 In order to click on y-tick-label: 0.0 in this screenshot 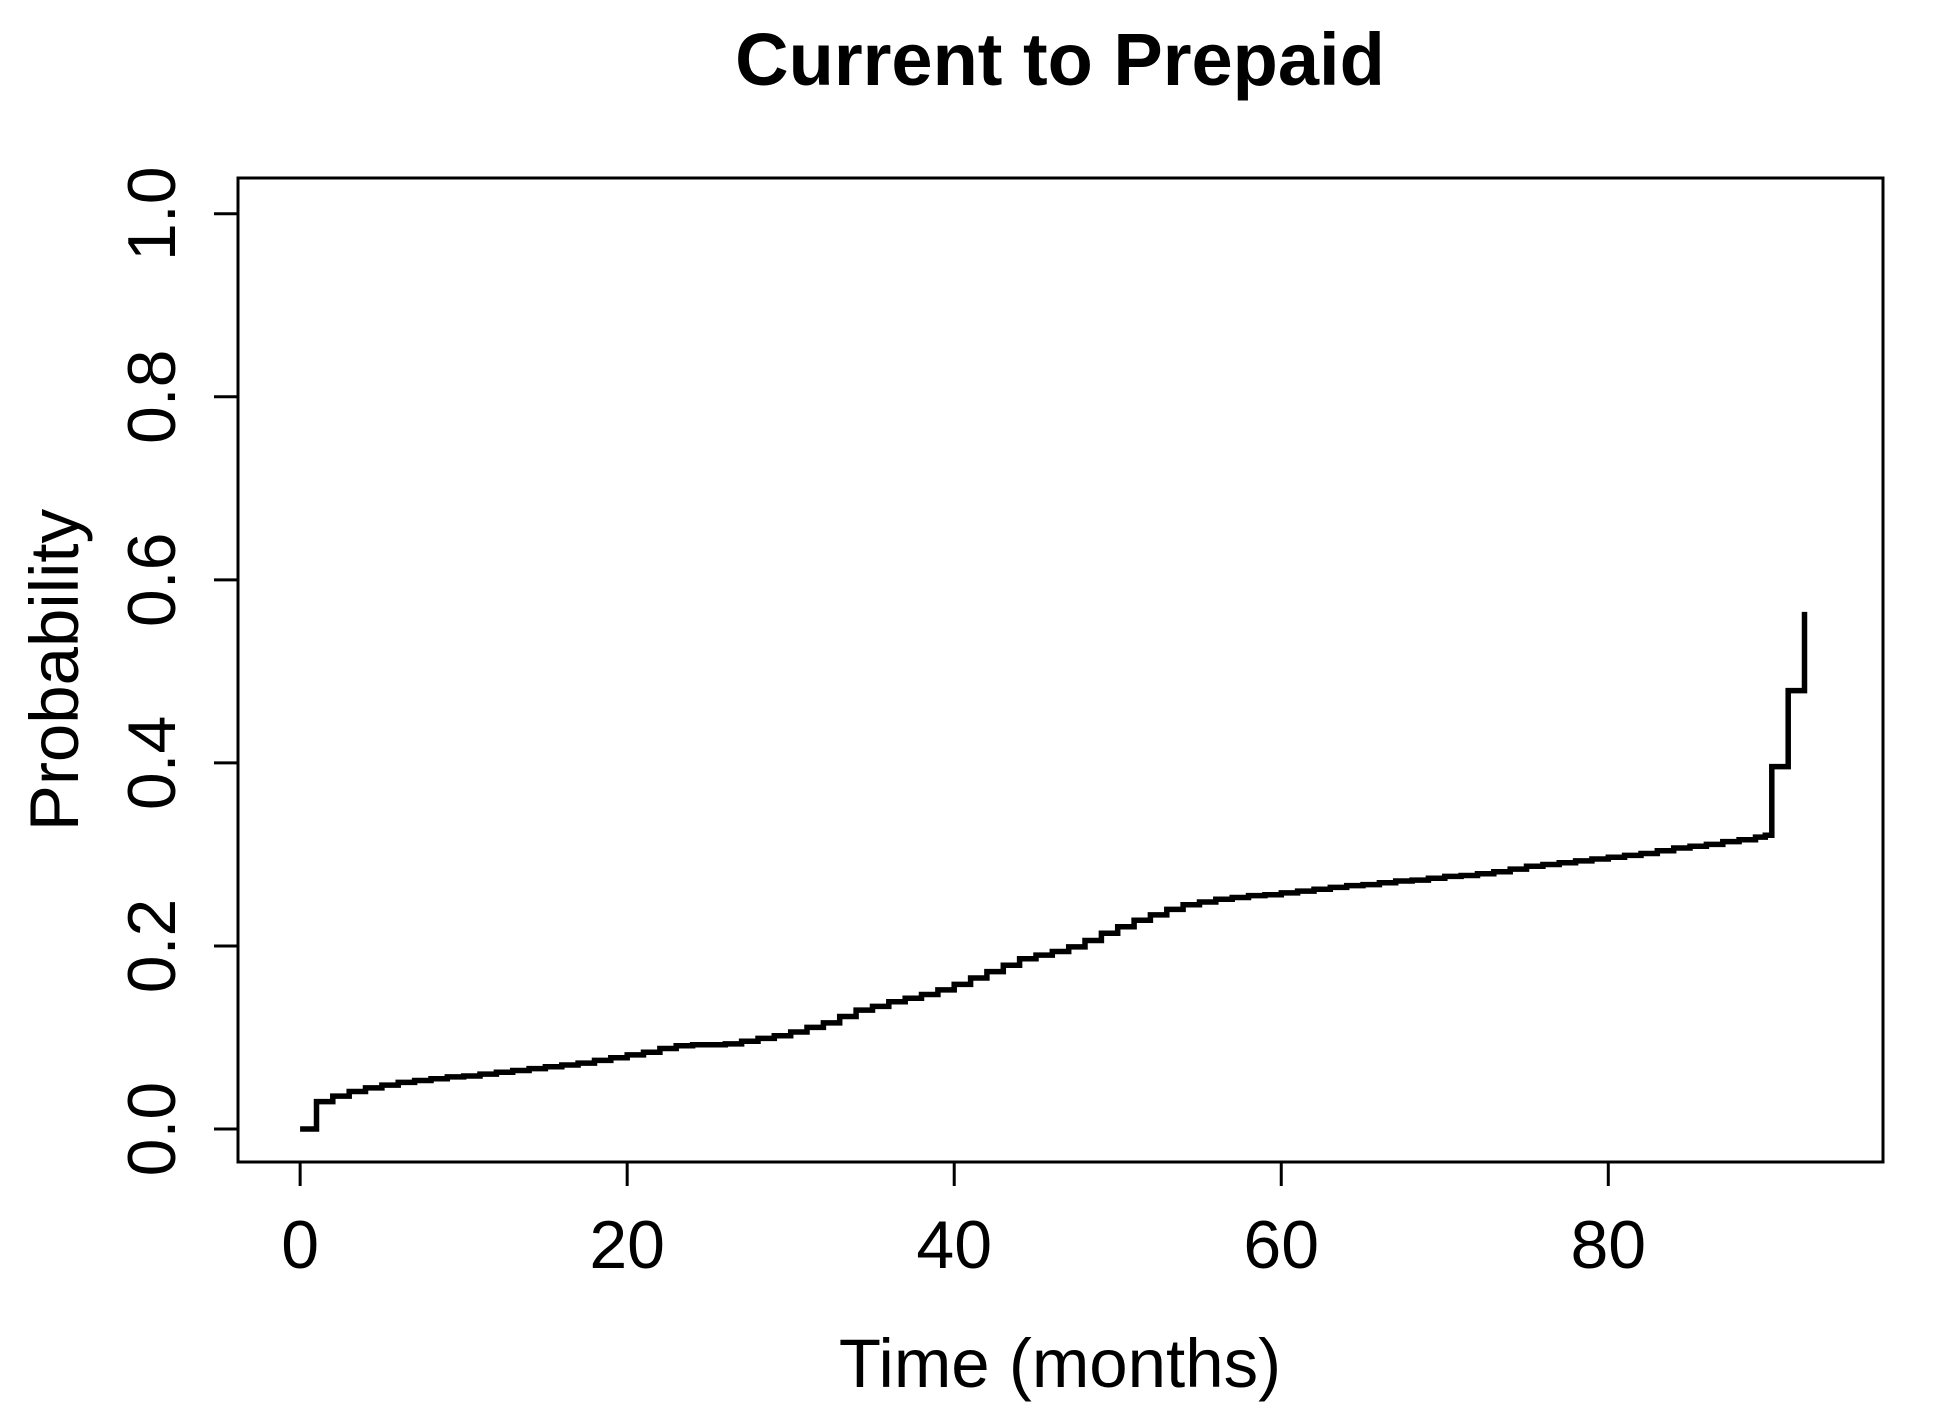, I will do `click(152, 1129)`.